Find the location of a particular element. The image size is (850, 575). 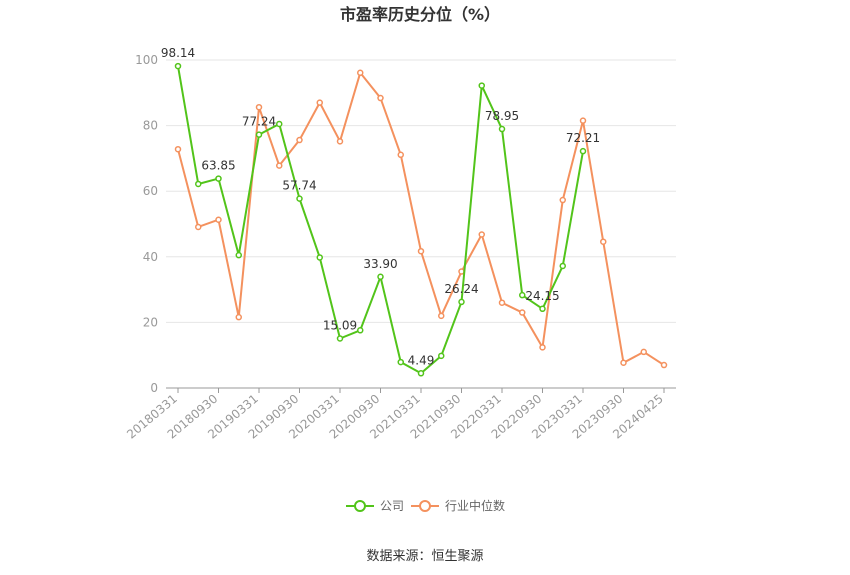

legend: 公司 行业中位数 is located at coordinates (425, 505).